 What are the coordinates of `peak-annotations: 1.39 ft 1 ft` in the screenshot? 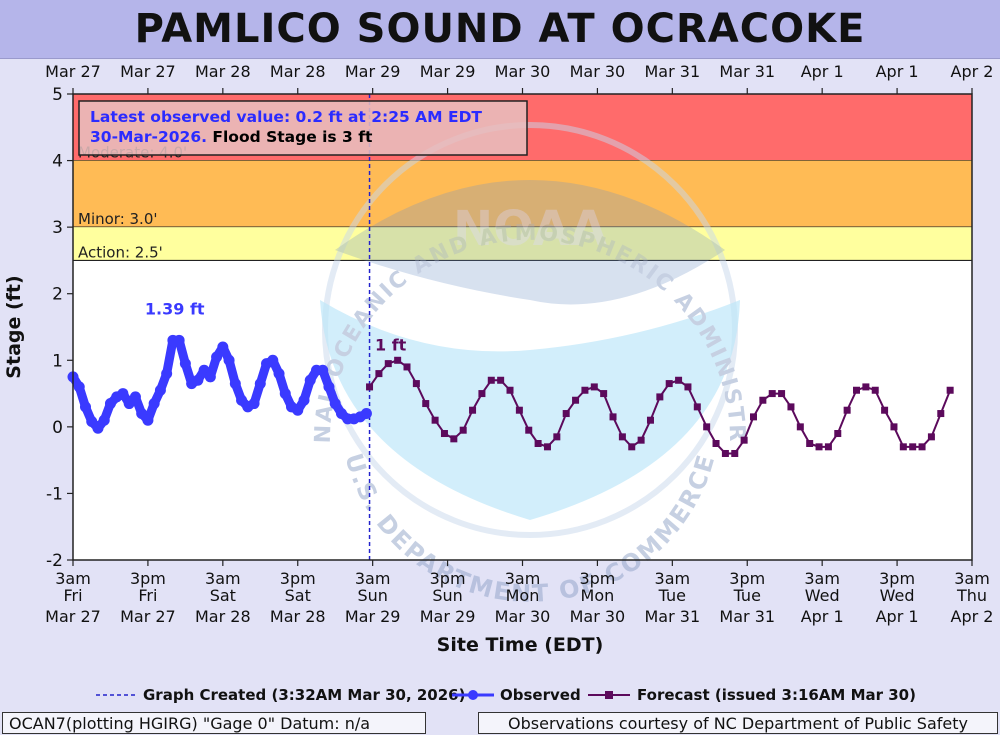 It's located at (276, 326).